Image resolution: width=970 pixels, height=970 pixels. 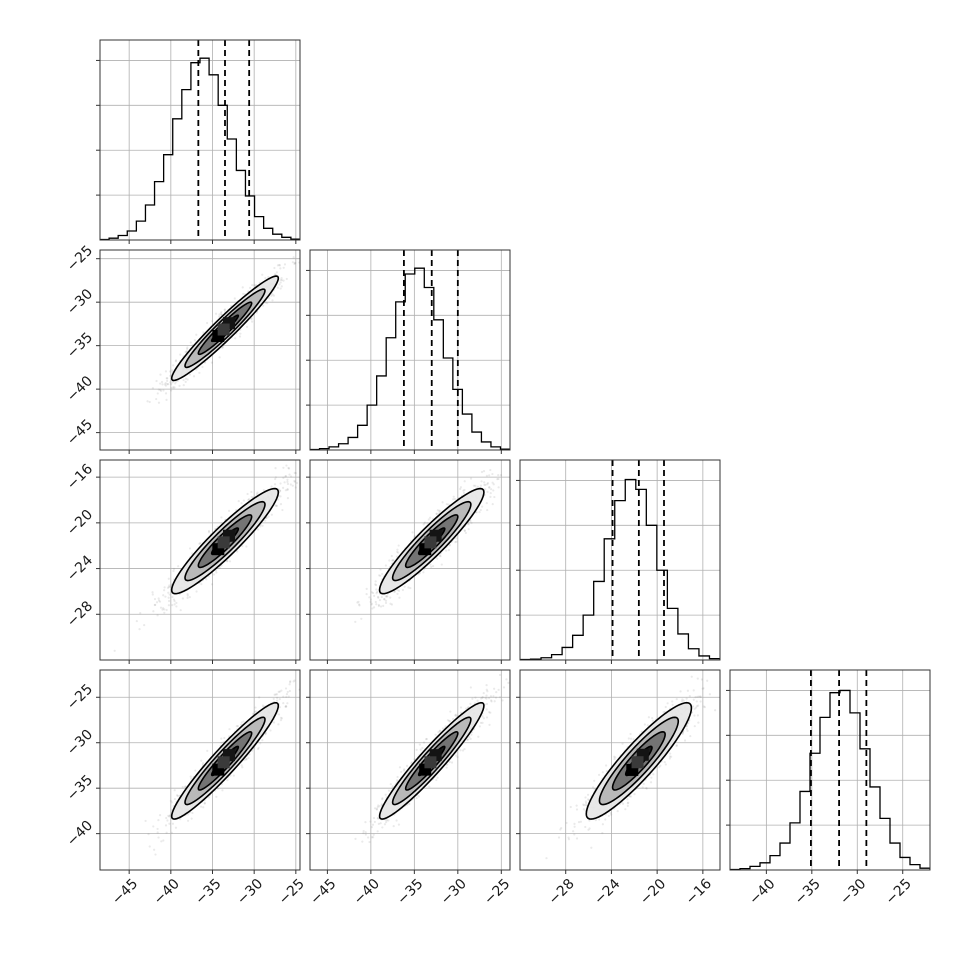 What do you see at coordinates (200, 350) in the screenshot?
I see `axes-frame` at bounding box center [200, 350].